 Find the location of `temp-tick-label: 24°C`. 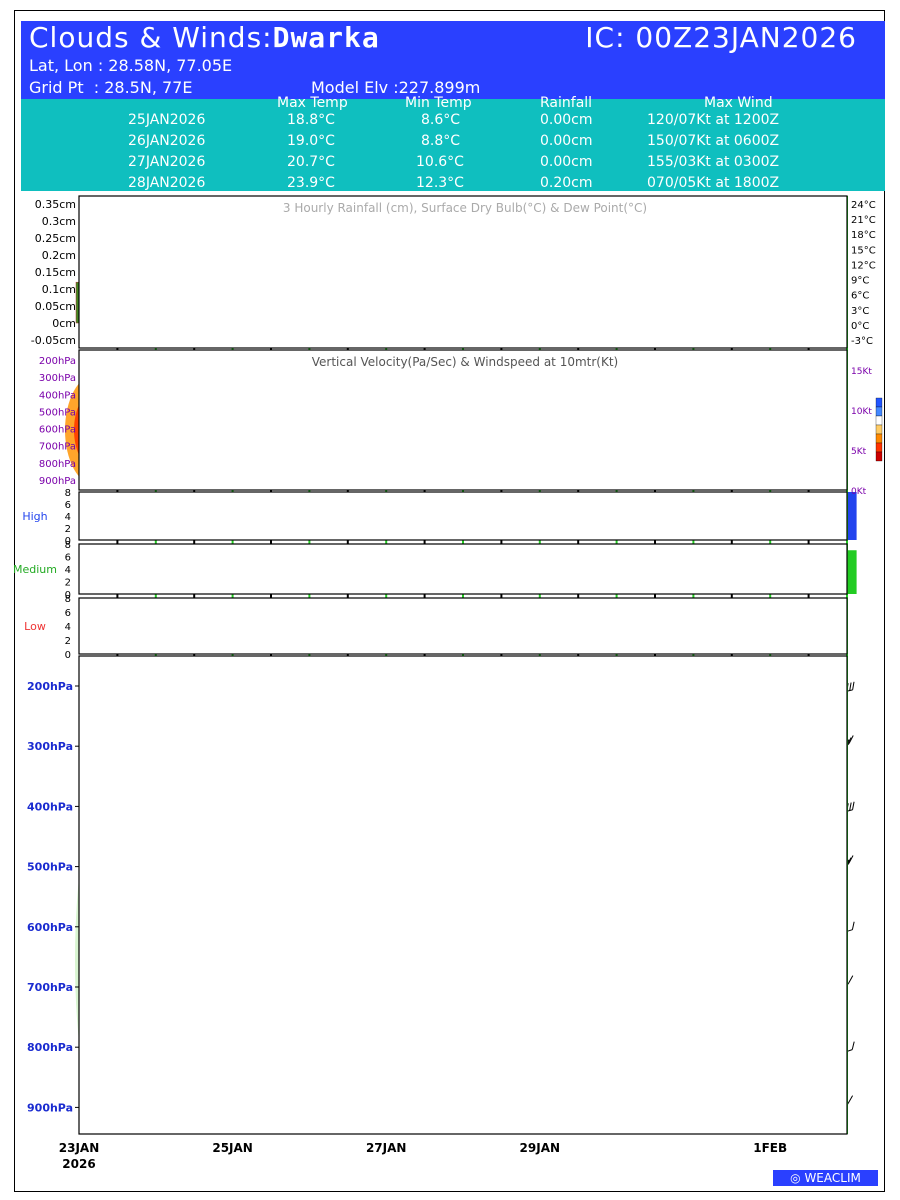

temp-tick-label: 24°C is located at coordinates (863, 205).